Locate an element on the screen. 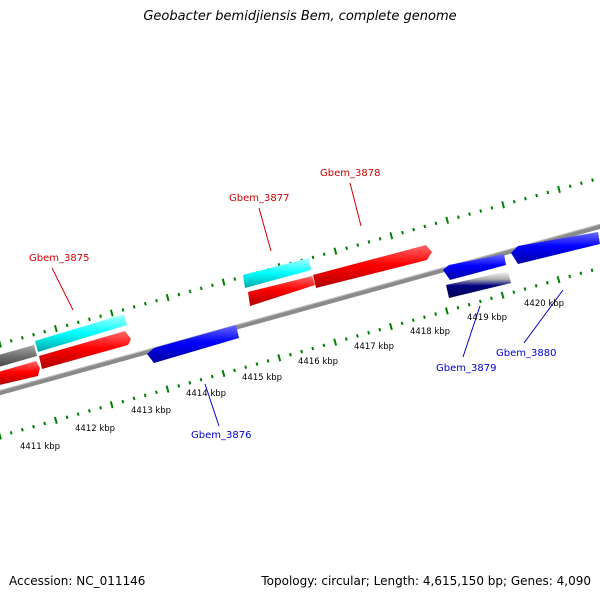 This screenshot has height=600, width=600. label-gbem-3875: Gbem_3875 is located at coordinates (59, 258).